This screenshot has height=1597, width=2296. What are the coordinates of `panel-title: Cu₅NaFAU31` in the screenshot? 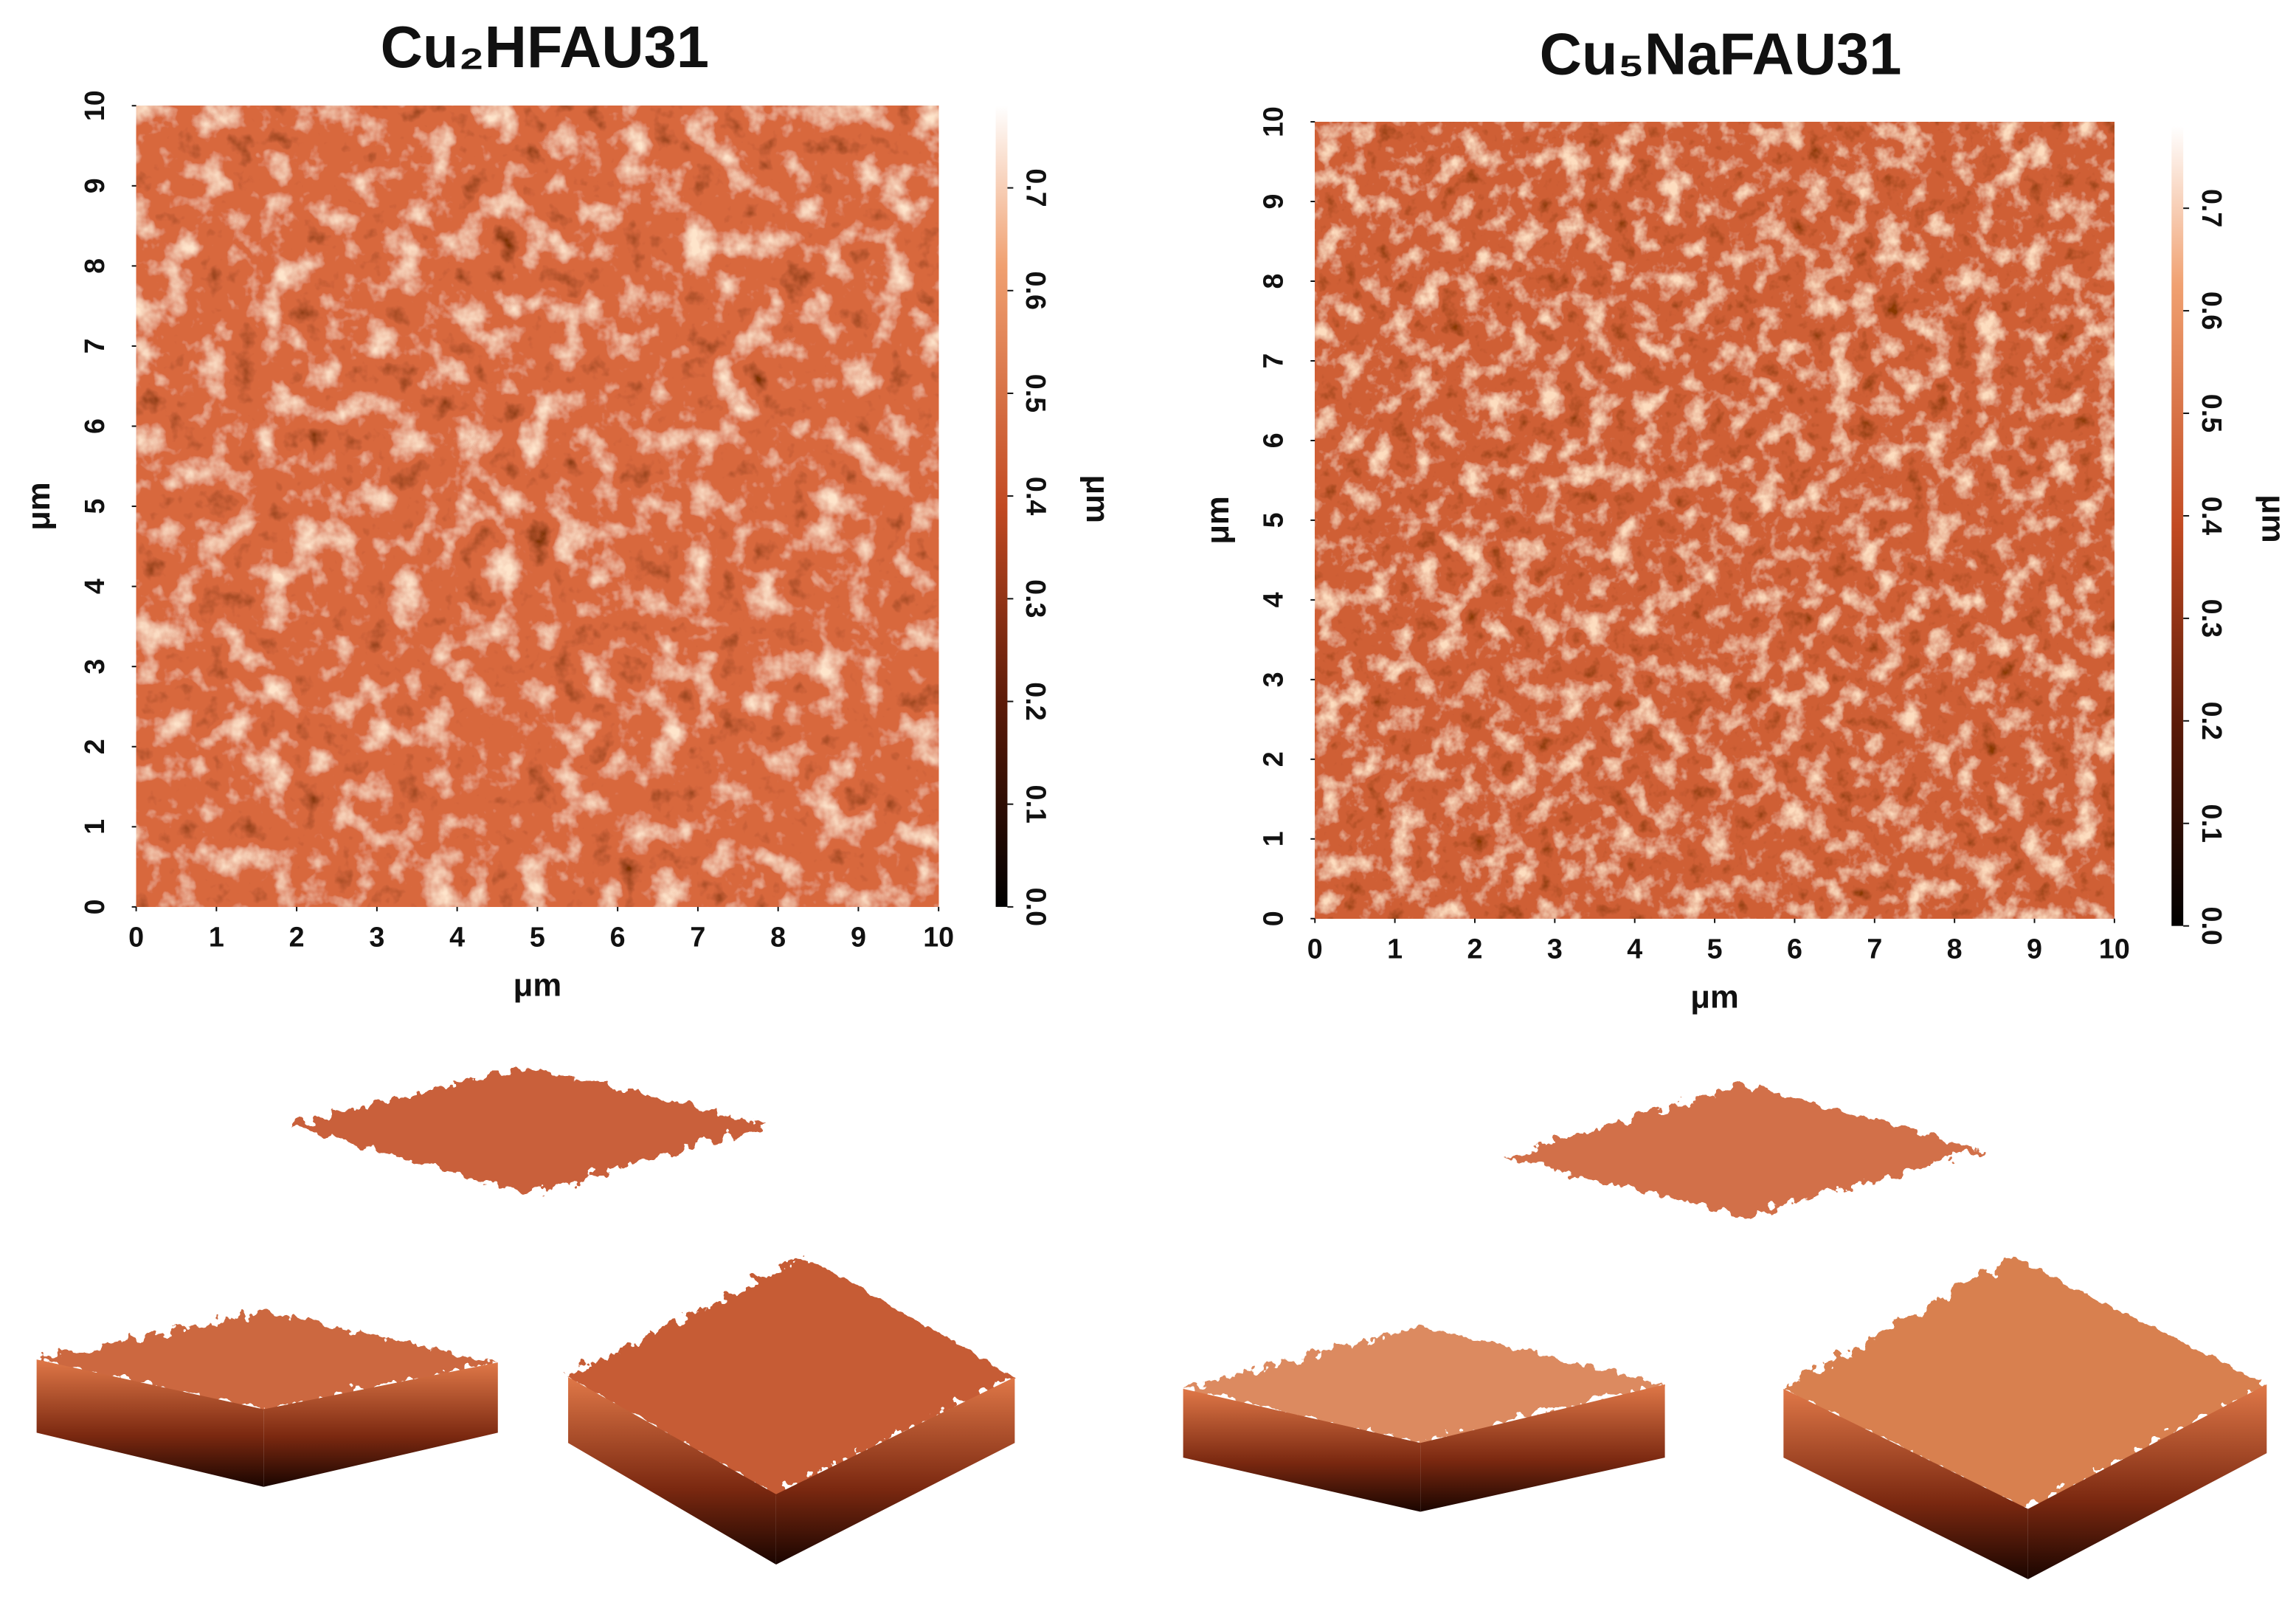 It's located at (1721, 54).